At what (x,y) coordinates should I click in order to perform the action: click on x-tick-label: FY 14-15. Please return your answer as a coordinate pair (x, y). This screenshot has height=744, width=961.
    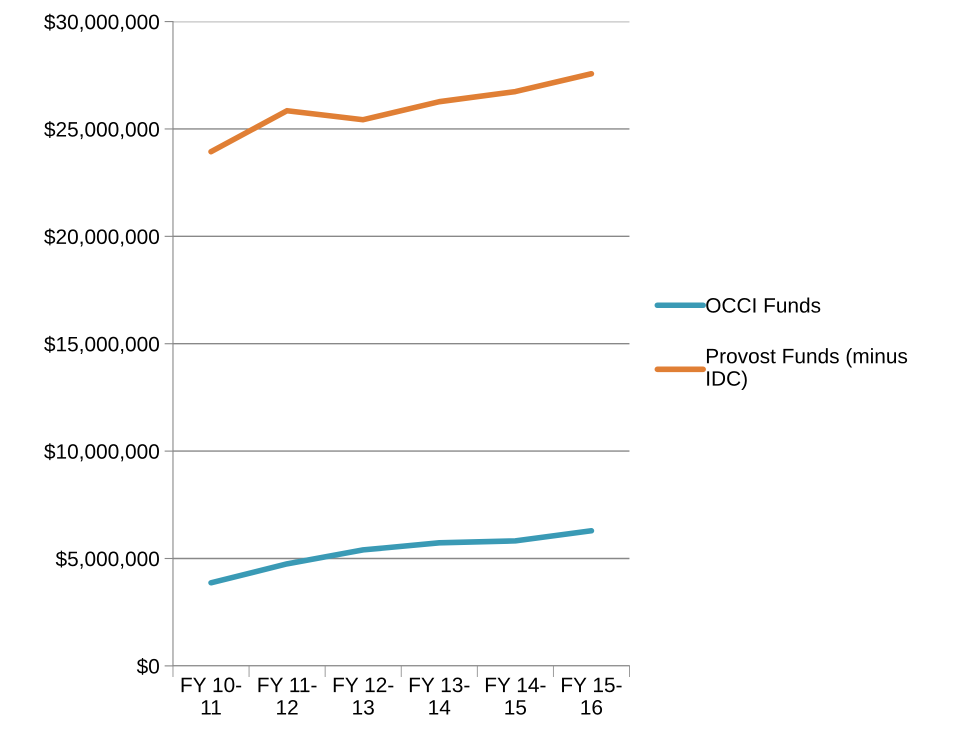
    Looking at the image, I should click on (516, 696).